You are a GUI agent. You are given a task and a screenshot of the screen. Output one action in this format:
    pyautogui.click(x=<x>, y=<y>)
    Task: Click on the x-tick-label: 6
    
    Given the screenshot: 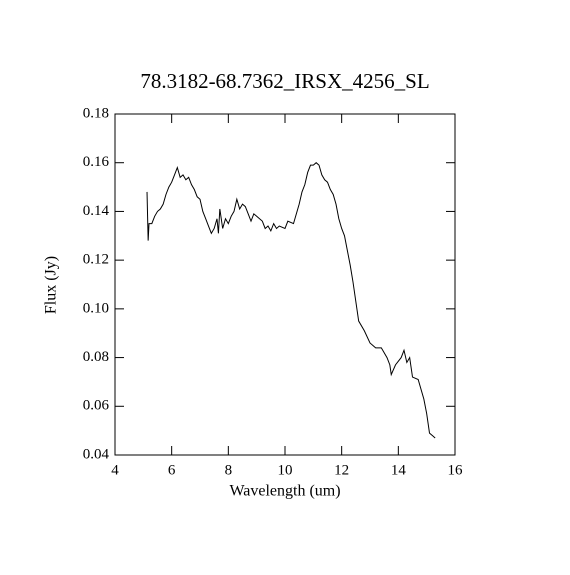 What is the action you would take?
    pyautogui.click(x=172, y=470)
    